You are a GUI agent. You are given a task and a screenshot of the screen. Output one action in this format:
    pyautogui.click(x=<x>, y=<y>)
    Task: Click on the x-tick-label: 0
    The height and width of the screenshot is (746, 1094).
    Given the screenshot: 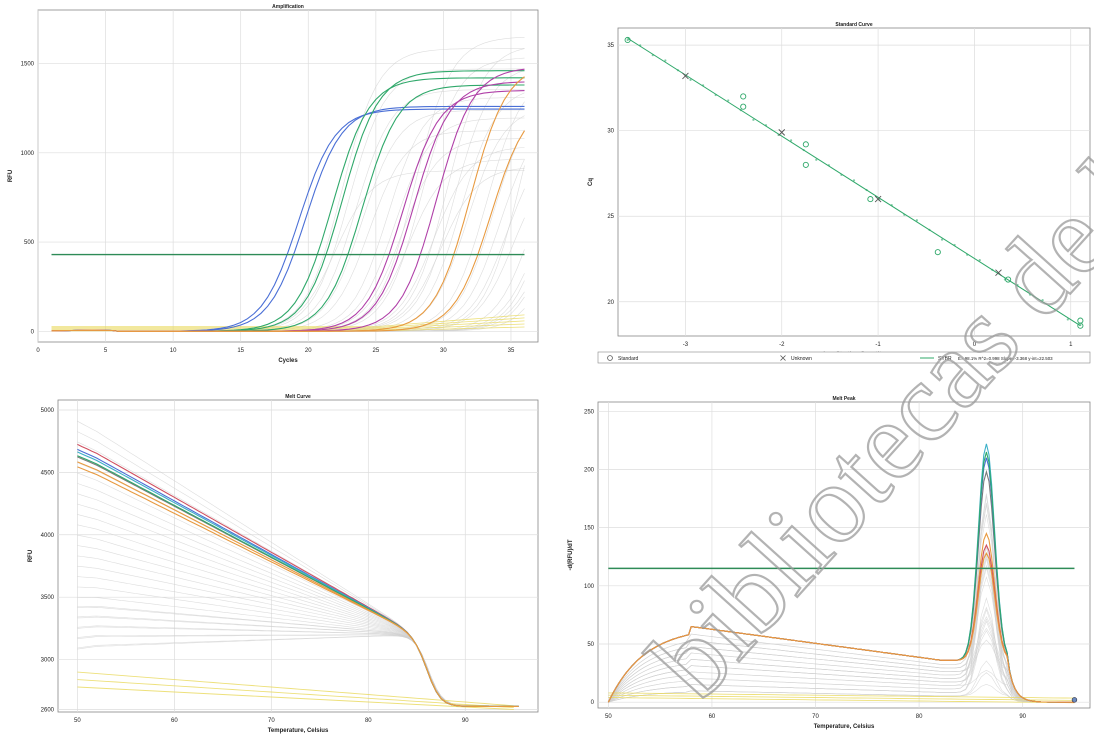 What is the action you would take?
    pyautogui.click(x=38, y=351)
    